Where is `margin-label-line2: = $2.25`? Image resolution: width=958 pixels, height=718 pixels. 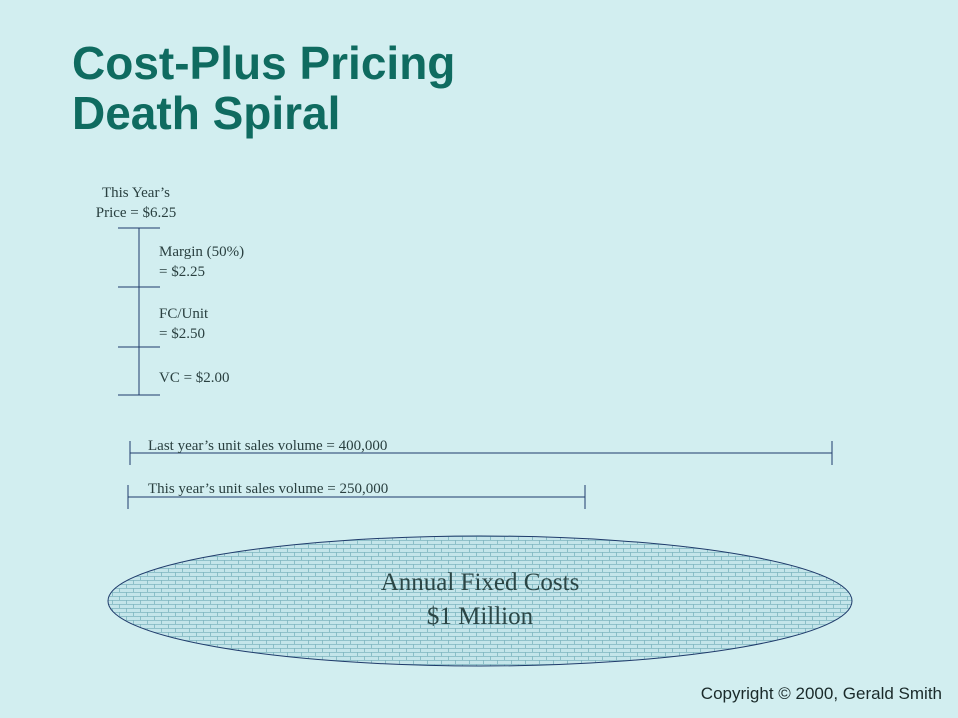
margin-label-line2: = $2.25 is located at coordinates (182, 272).